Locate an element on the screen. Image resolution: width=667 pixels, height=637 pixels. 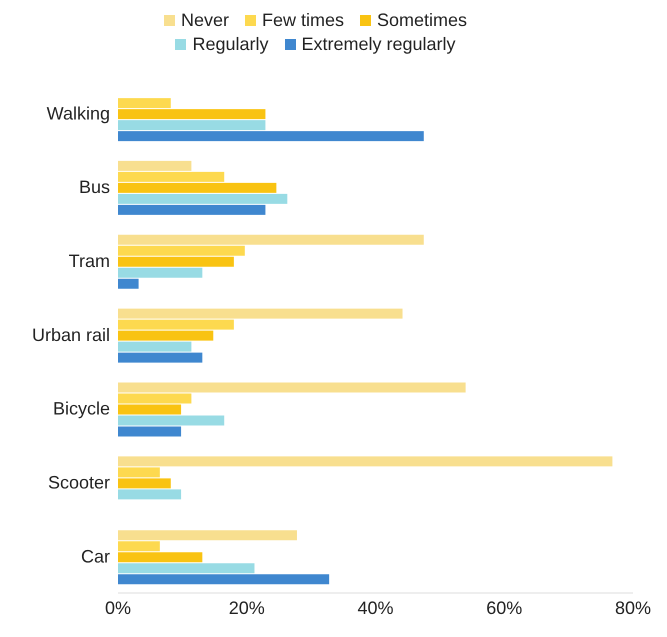
legend-label: Few times is located at coordinates (302, 20).